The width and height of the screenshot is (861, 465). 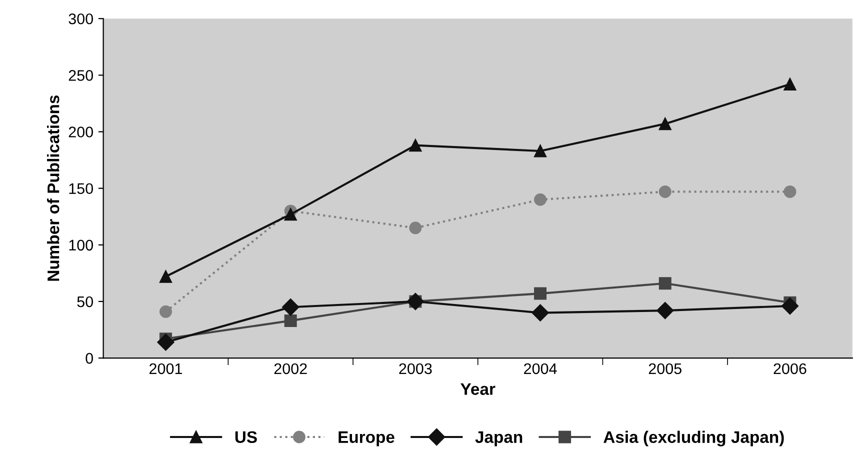 What do you see at coordinates (665, 368) in the screenshot?
I see `x-tick-label: 2005` at bounding box center [665, 368].